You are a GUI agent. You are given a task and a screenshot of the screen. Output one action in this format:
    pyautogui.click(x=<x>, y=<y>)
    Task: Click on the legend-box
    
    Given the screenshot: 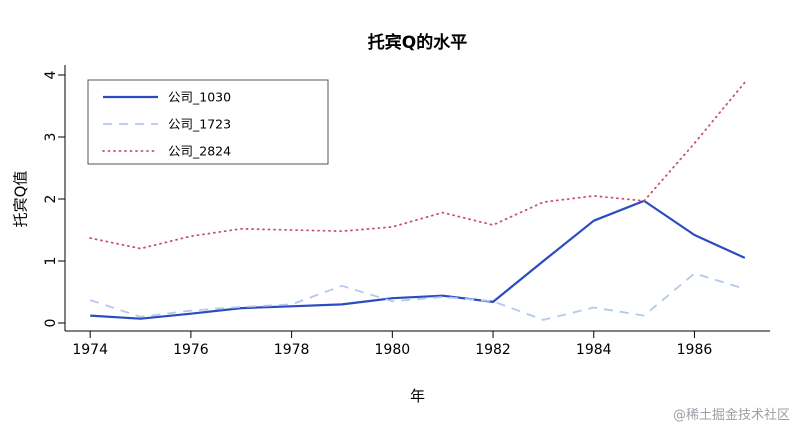 What is the action you would take?
    pyautogui.click(x=208, y=122)
    